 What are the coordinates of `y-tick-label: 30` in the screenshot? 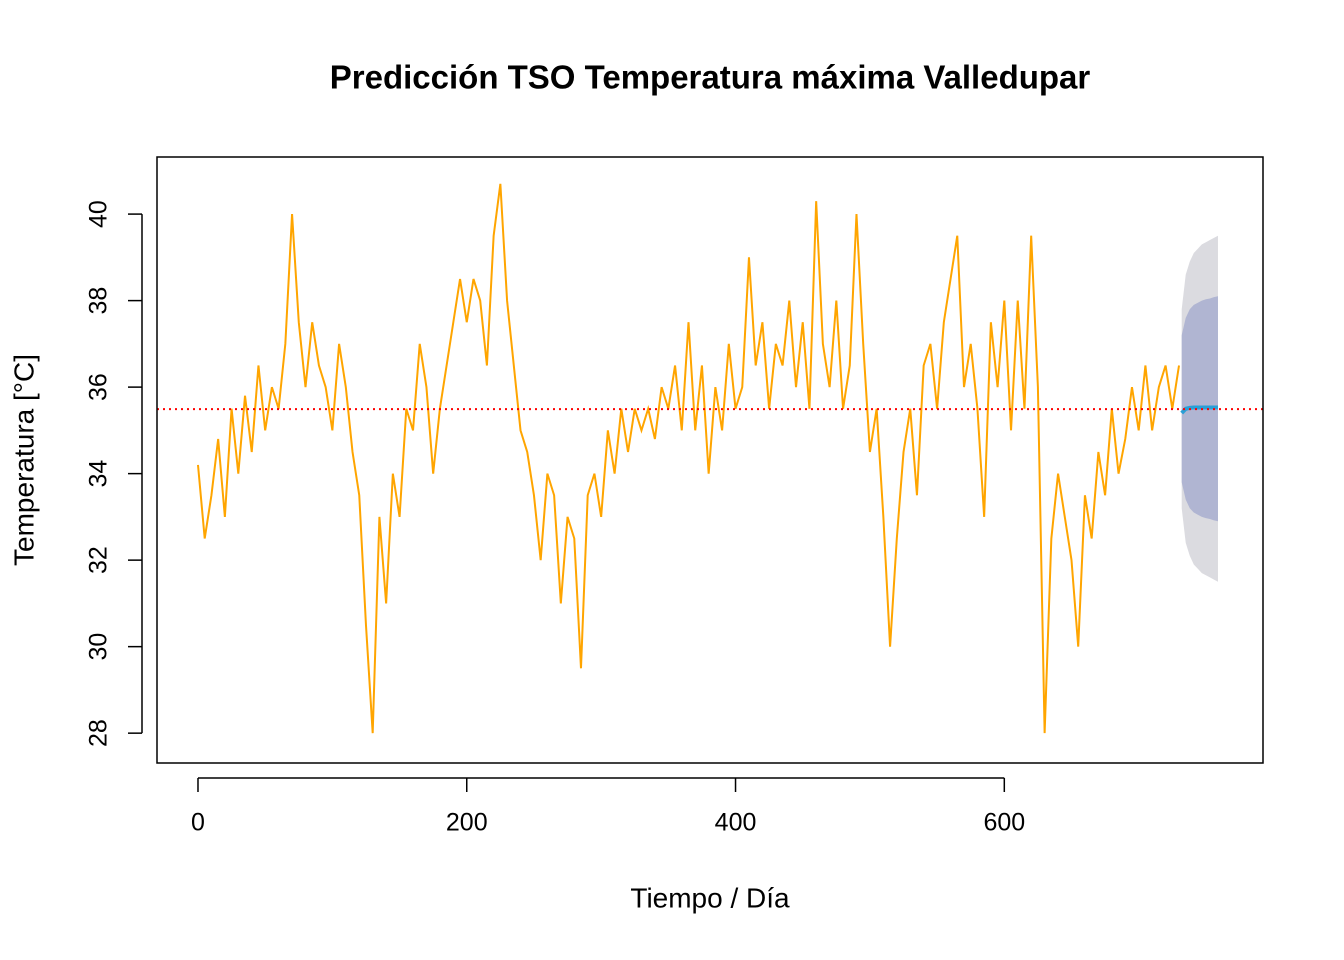 It's located at (99, 647).